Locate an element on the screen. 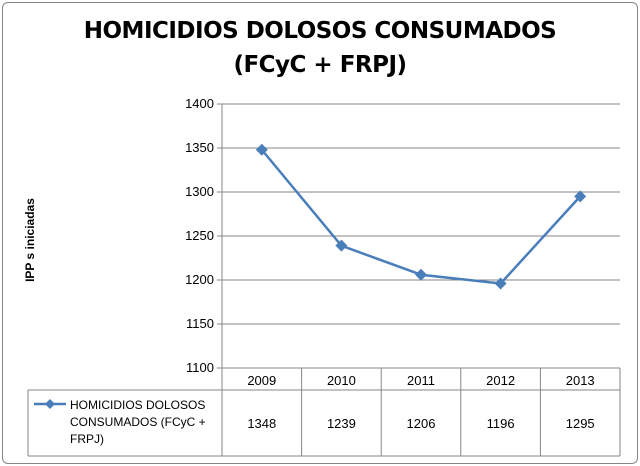 This screenshot has height=466, width=640. table-value: 1239 is located at coordinates (341, 423).